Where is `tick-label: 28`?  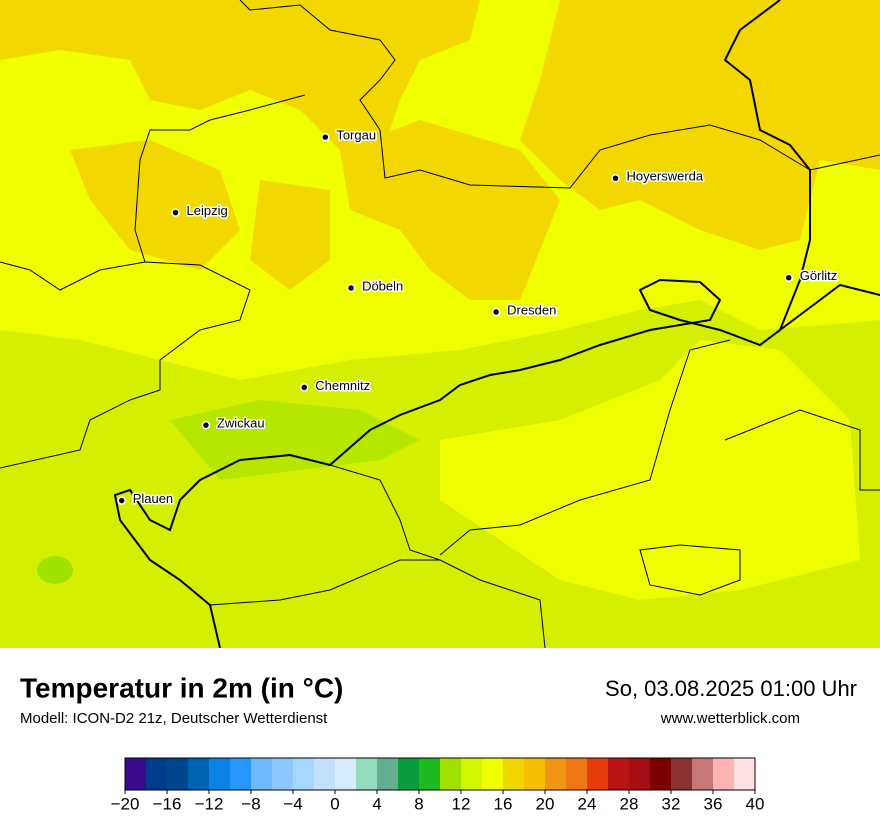
tick-label: 28 is located at coordinates (629, 803).